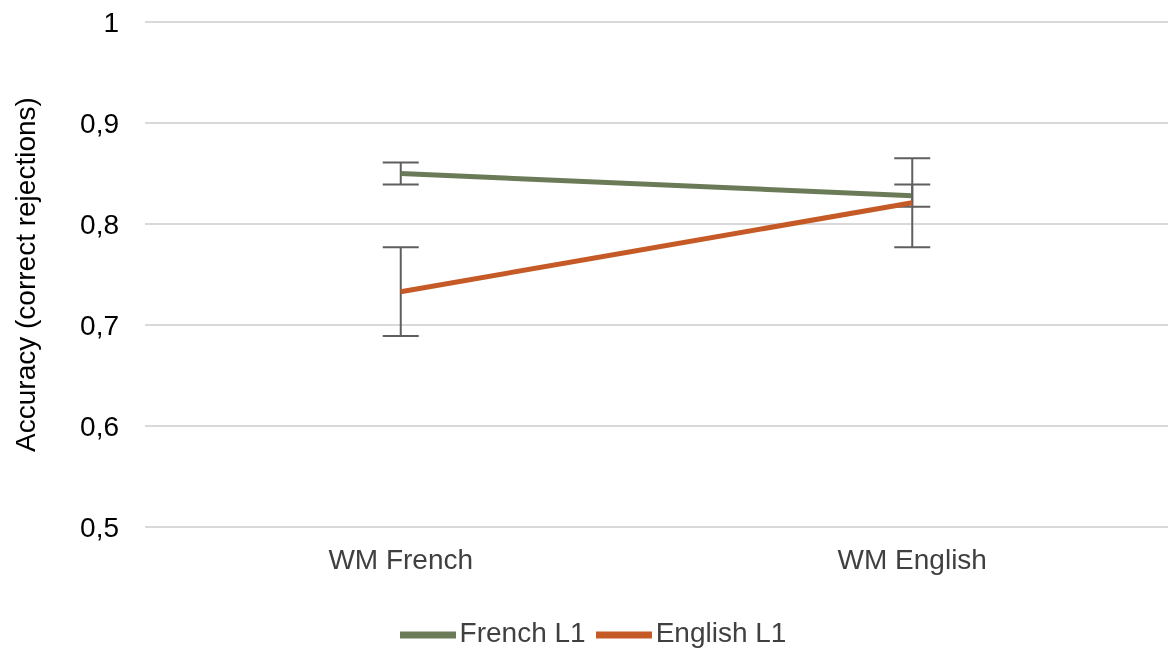 Image resolution: width=1171 pixels, height=671 pixels. Describe the element at coordinates (99, 426) in the screenshot. I see `y-tick-label: 0,6` at that location.